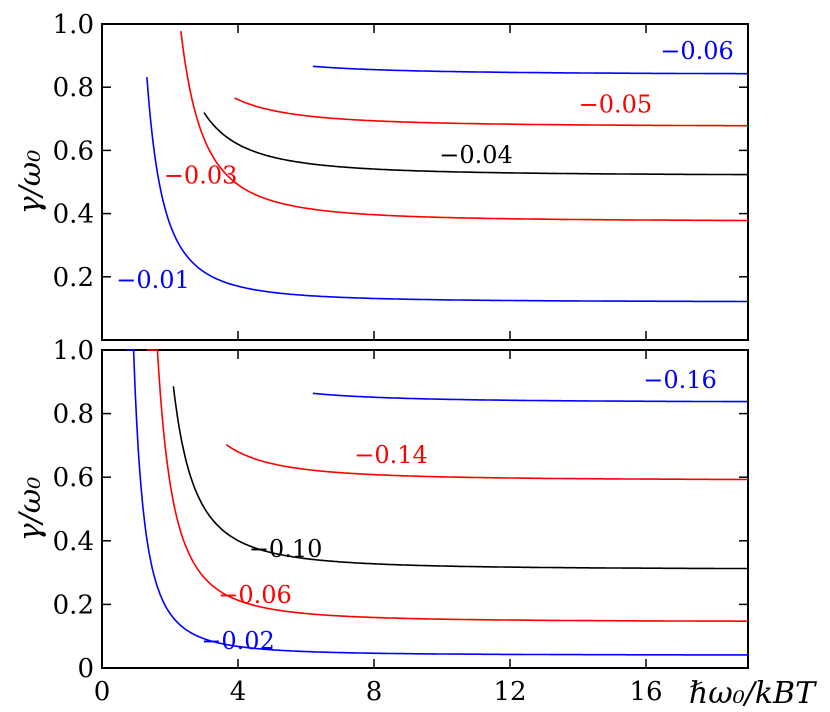  What do you see at coordinates (102, 692) in the screenshot?
I see `x-tick-label: 0` at bounding box center [102, 692].